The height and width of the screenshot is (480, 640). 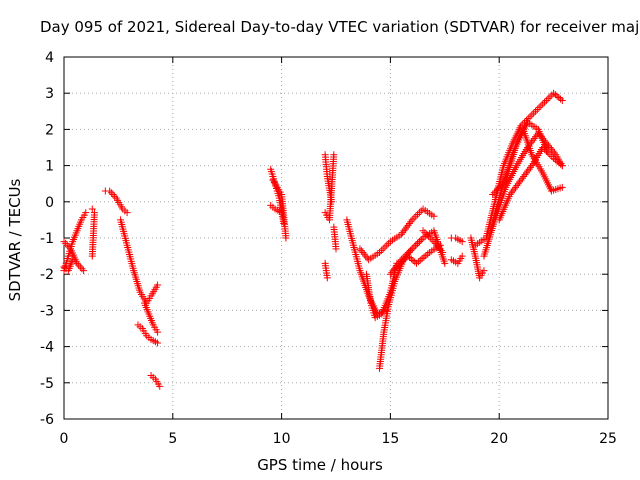 I want to click on y-tick-label: -5, so click(x=47, y=384).